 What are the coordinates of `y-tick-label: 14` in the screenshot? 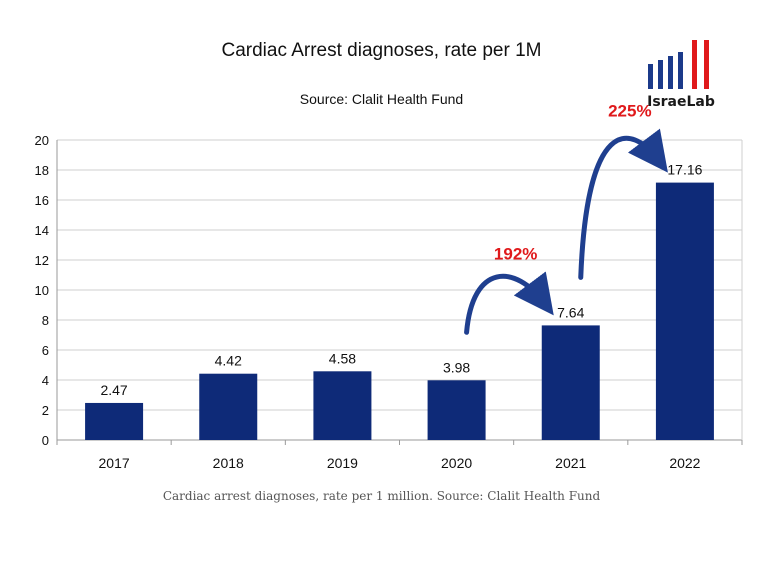 It's located at (42, 230).